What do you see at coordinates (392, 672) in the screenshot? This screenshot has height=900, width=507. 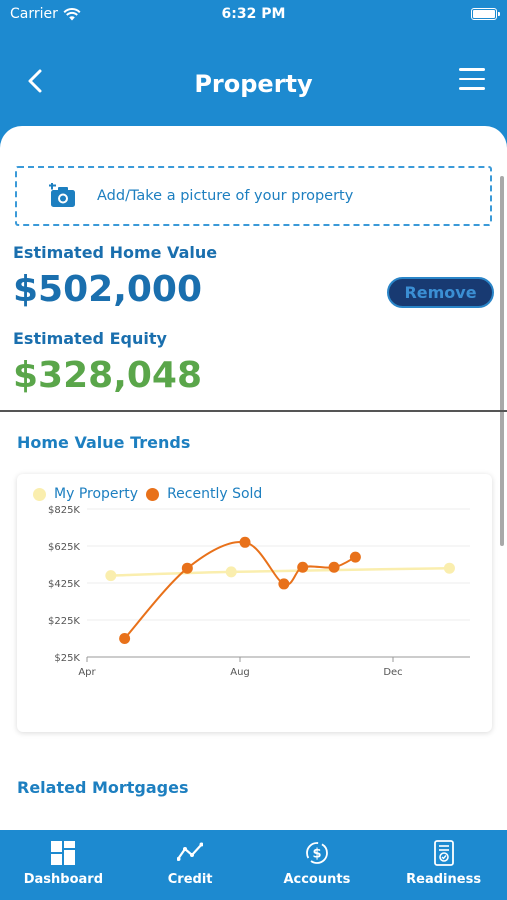 I see `x-tick-label: Dec` at bounding box center [392, 672].